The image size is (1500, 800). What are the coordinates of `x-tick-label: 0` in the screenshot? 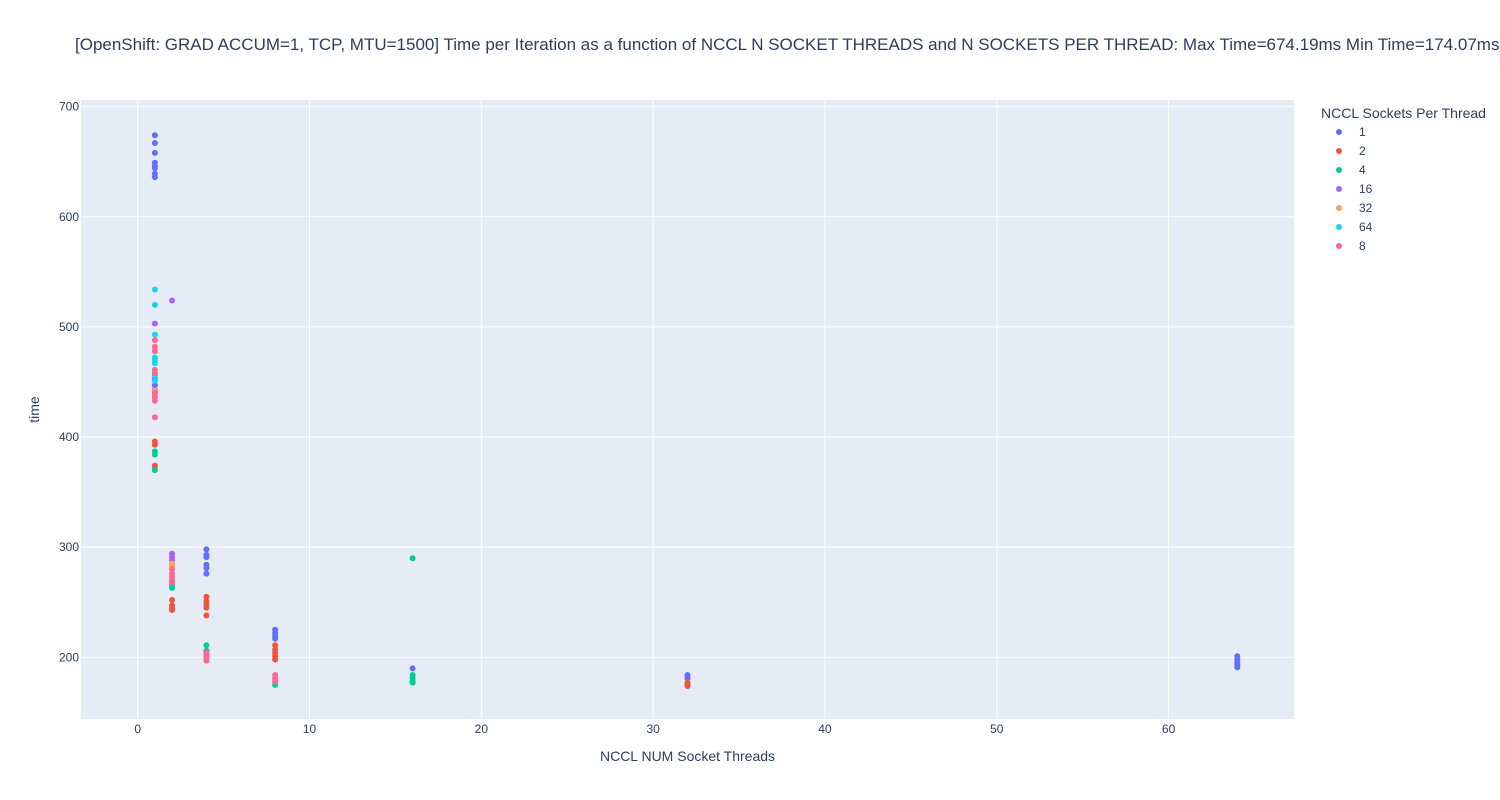 It's located at (137, 729).